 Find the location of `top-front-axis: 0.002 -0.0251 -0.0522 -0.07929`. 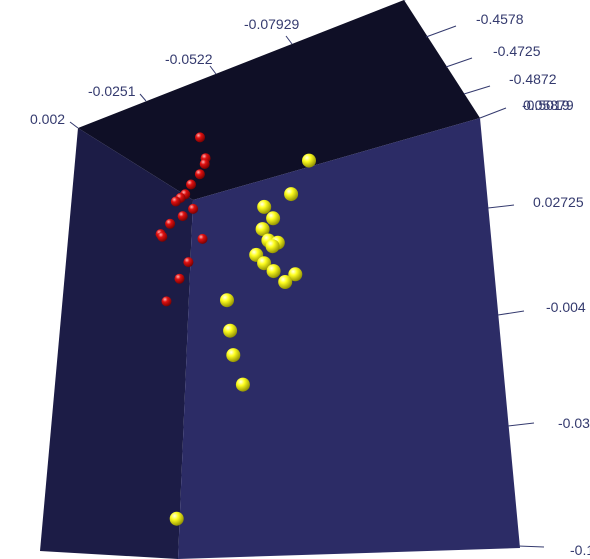

top-front-axis: 0.002 -0.0251 -0.0522 -0.07929 is located at coordinates (164, 72).